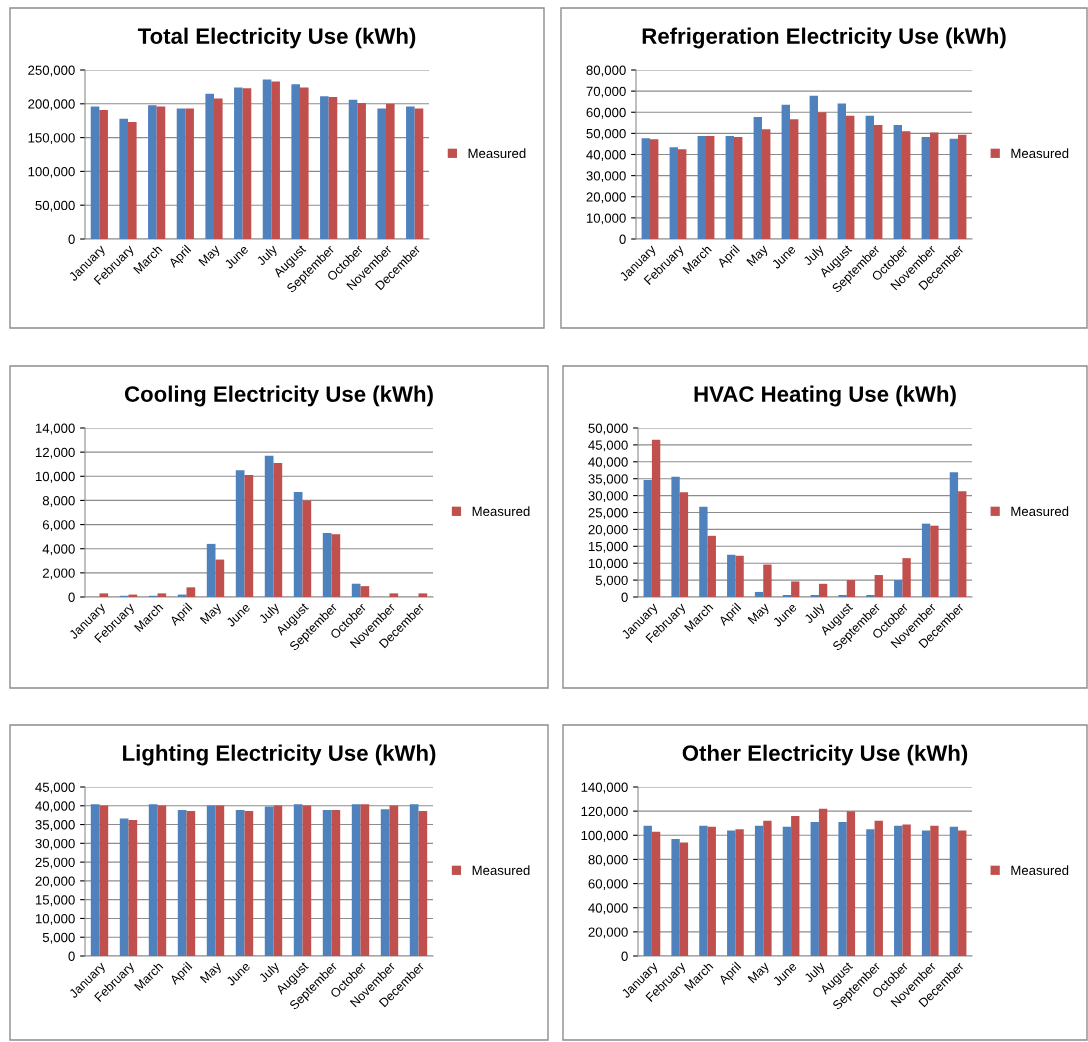 The height and width of the screenshot is (1042, 1088). Describe the element at coordinates (606, 155) in the screenshot. I see `y-tick-label: 40,000` at that location.